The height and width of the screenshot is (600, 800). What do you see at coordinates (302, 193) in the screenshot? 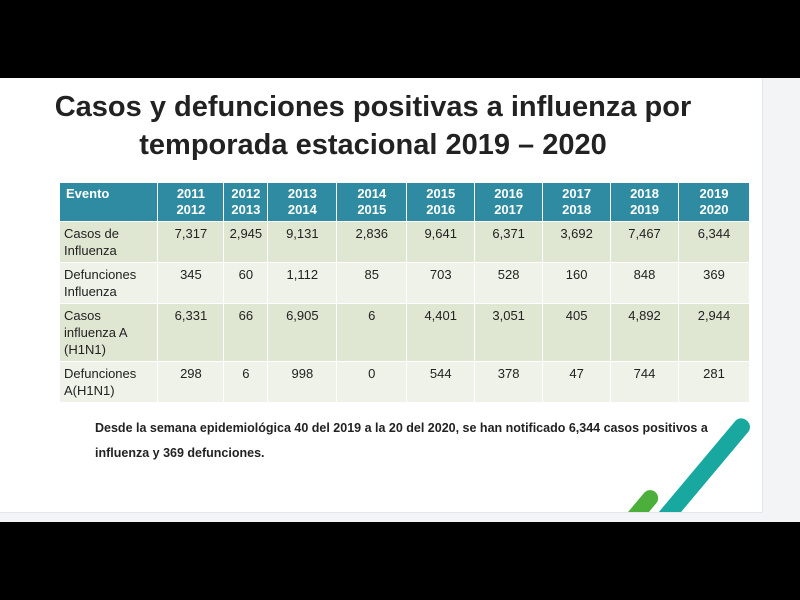
I see `header-line-1: 2013` at bounding box center [302, 193].